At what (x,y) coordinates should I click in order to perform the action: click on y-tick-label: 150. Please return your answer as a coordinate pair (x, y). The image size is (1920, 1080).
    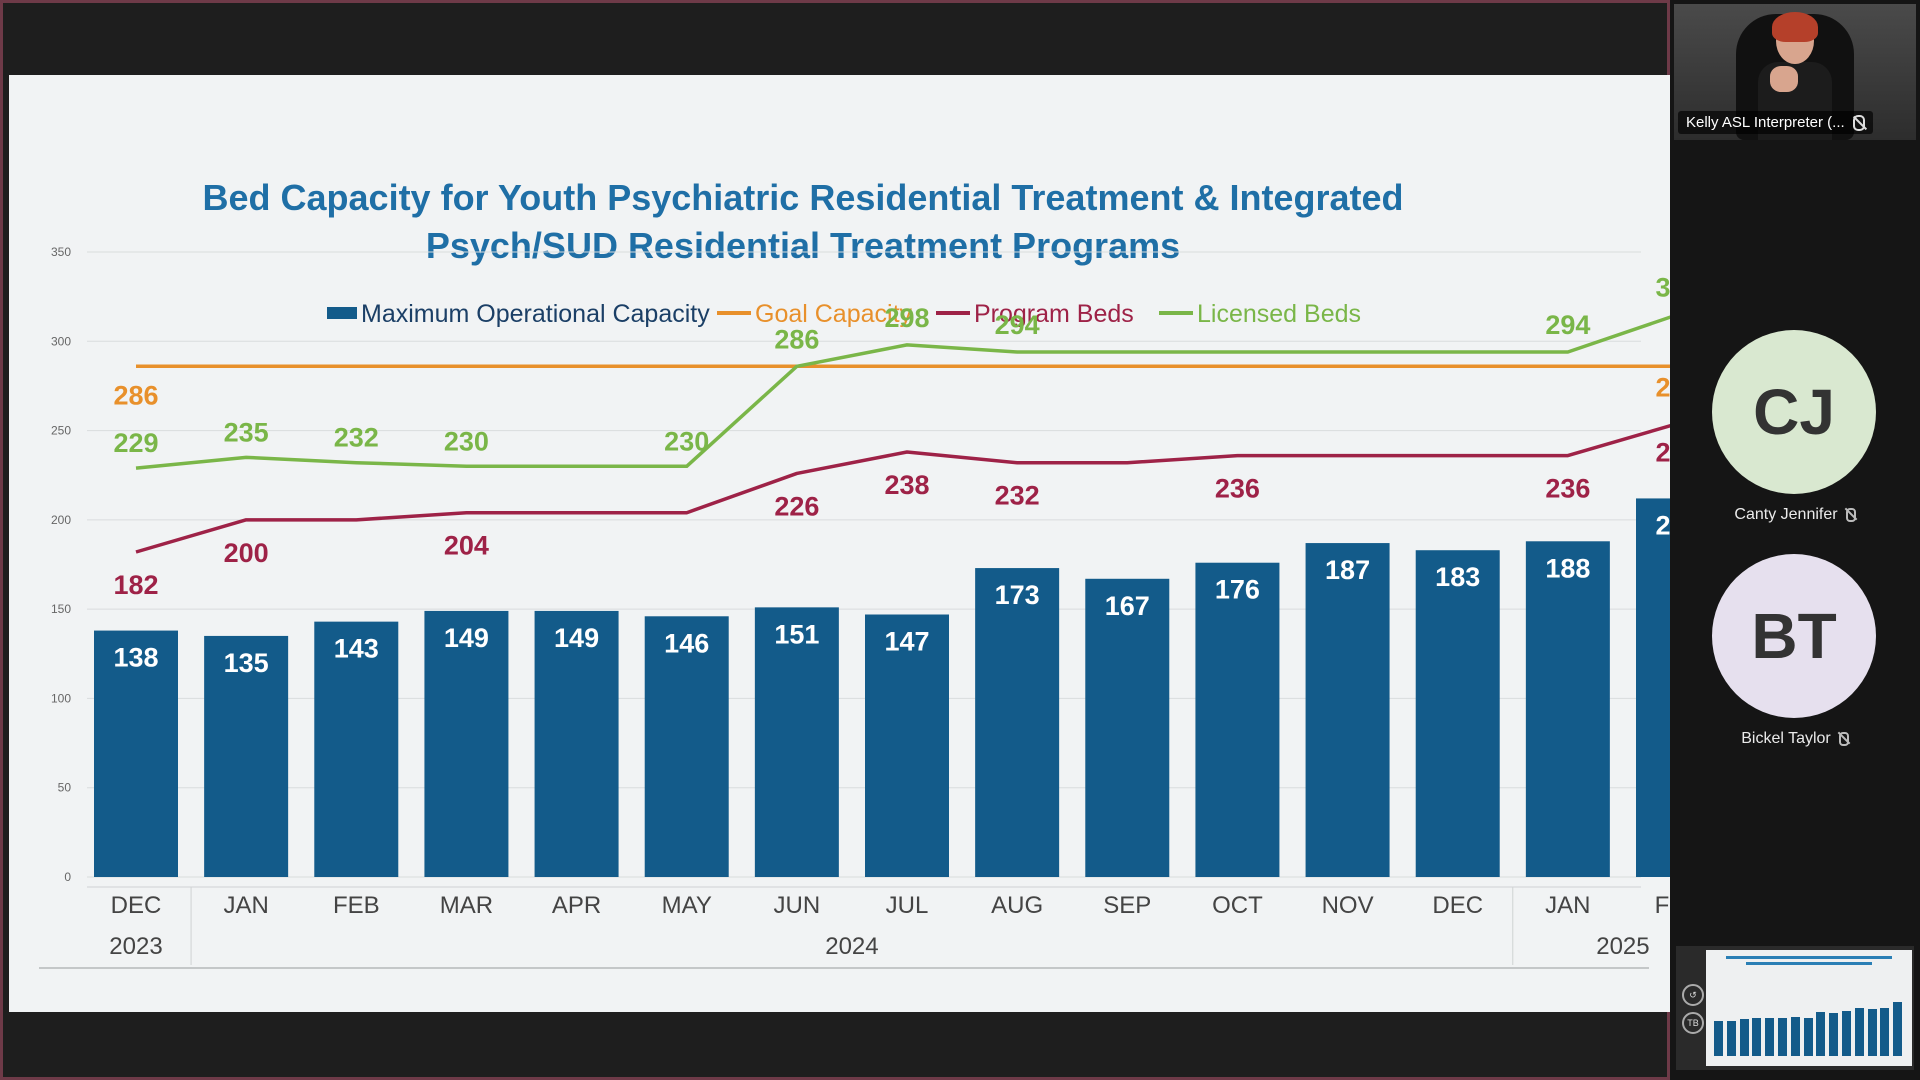
    Looking at the image, I should click on (61, 609).